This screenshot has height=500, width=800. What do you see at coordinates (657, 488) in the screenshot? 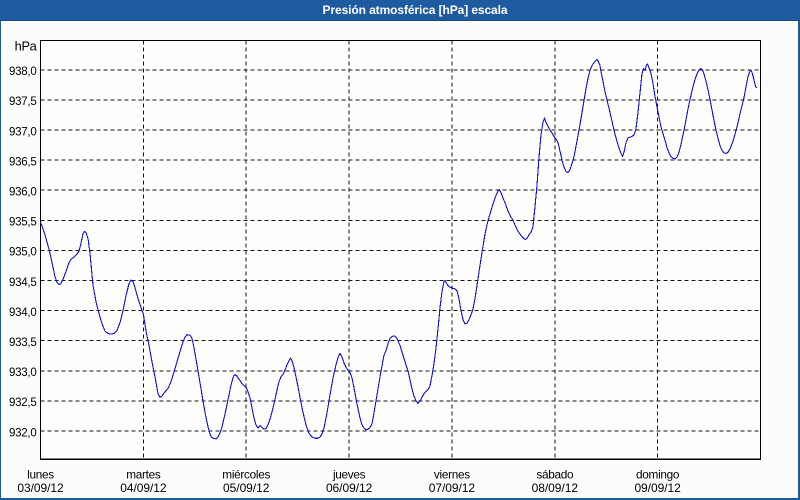
I see `svg-text: 09/09/12` at bounding box center [657, 488].